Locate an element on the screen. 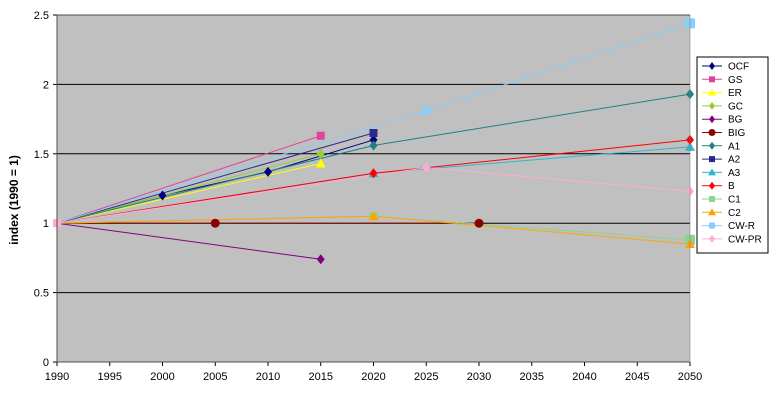 The height and width of the screenshot is (406, 775). data-point-b is located at coordinates (373, 173).